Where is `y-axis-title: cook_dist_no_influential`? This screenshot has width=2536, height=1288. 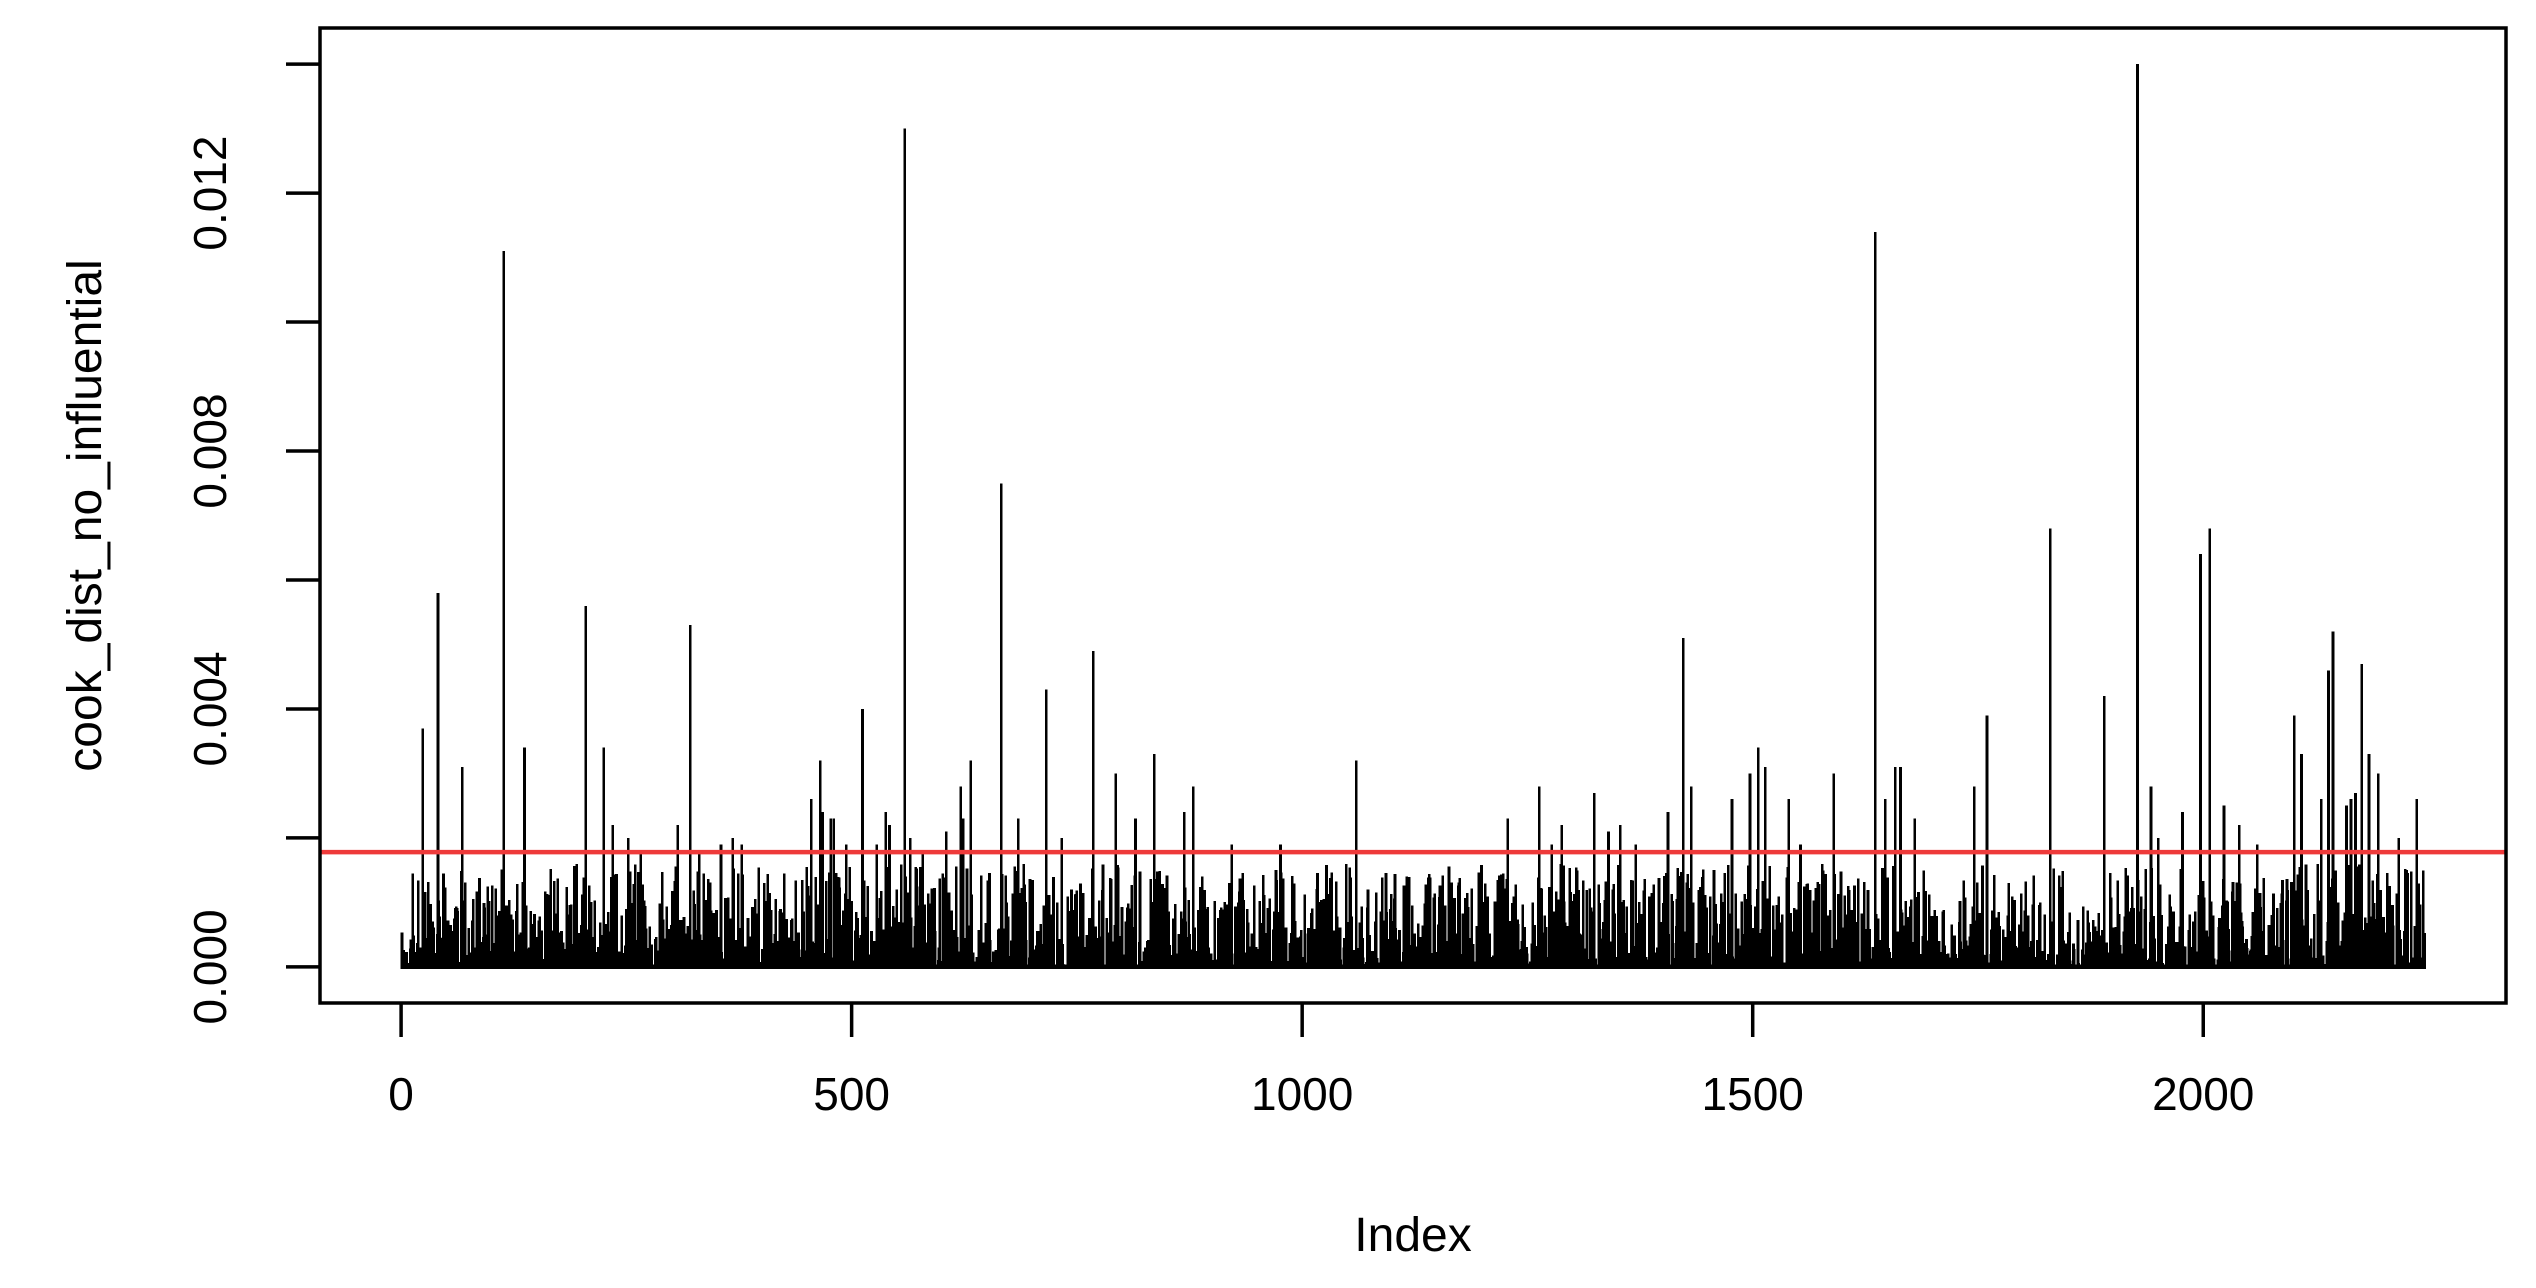 y-axis-title: cook_dist_no_influential is located at coordinates (85, 515).